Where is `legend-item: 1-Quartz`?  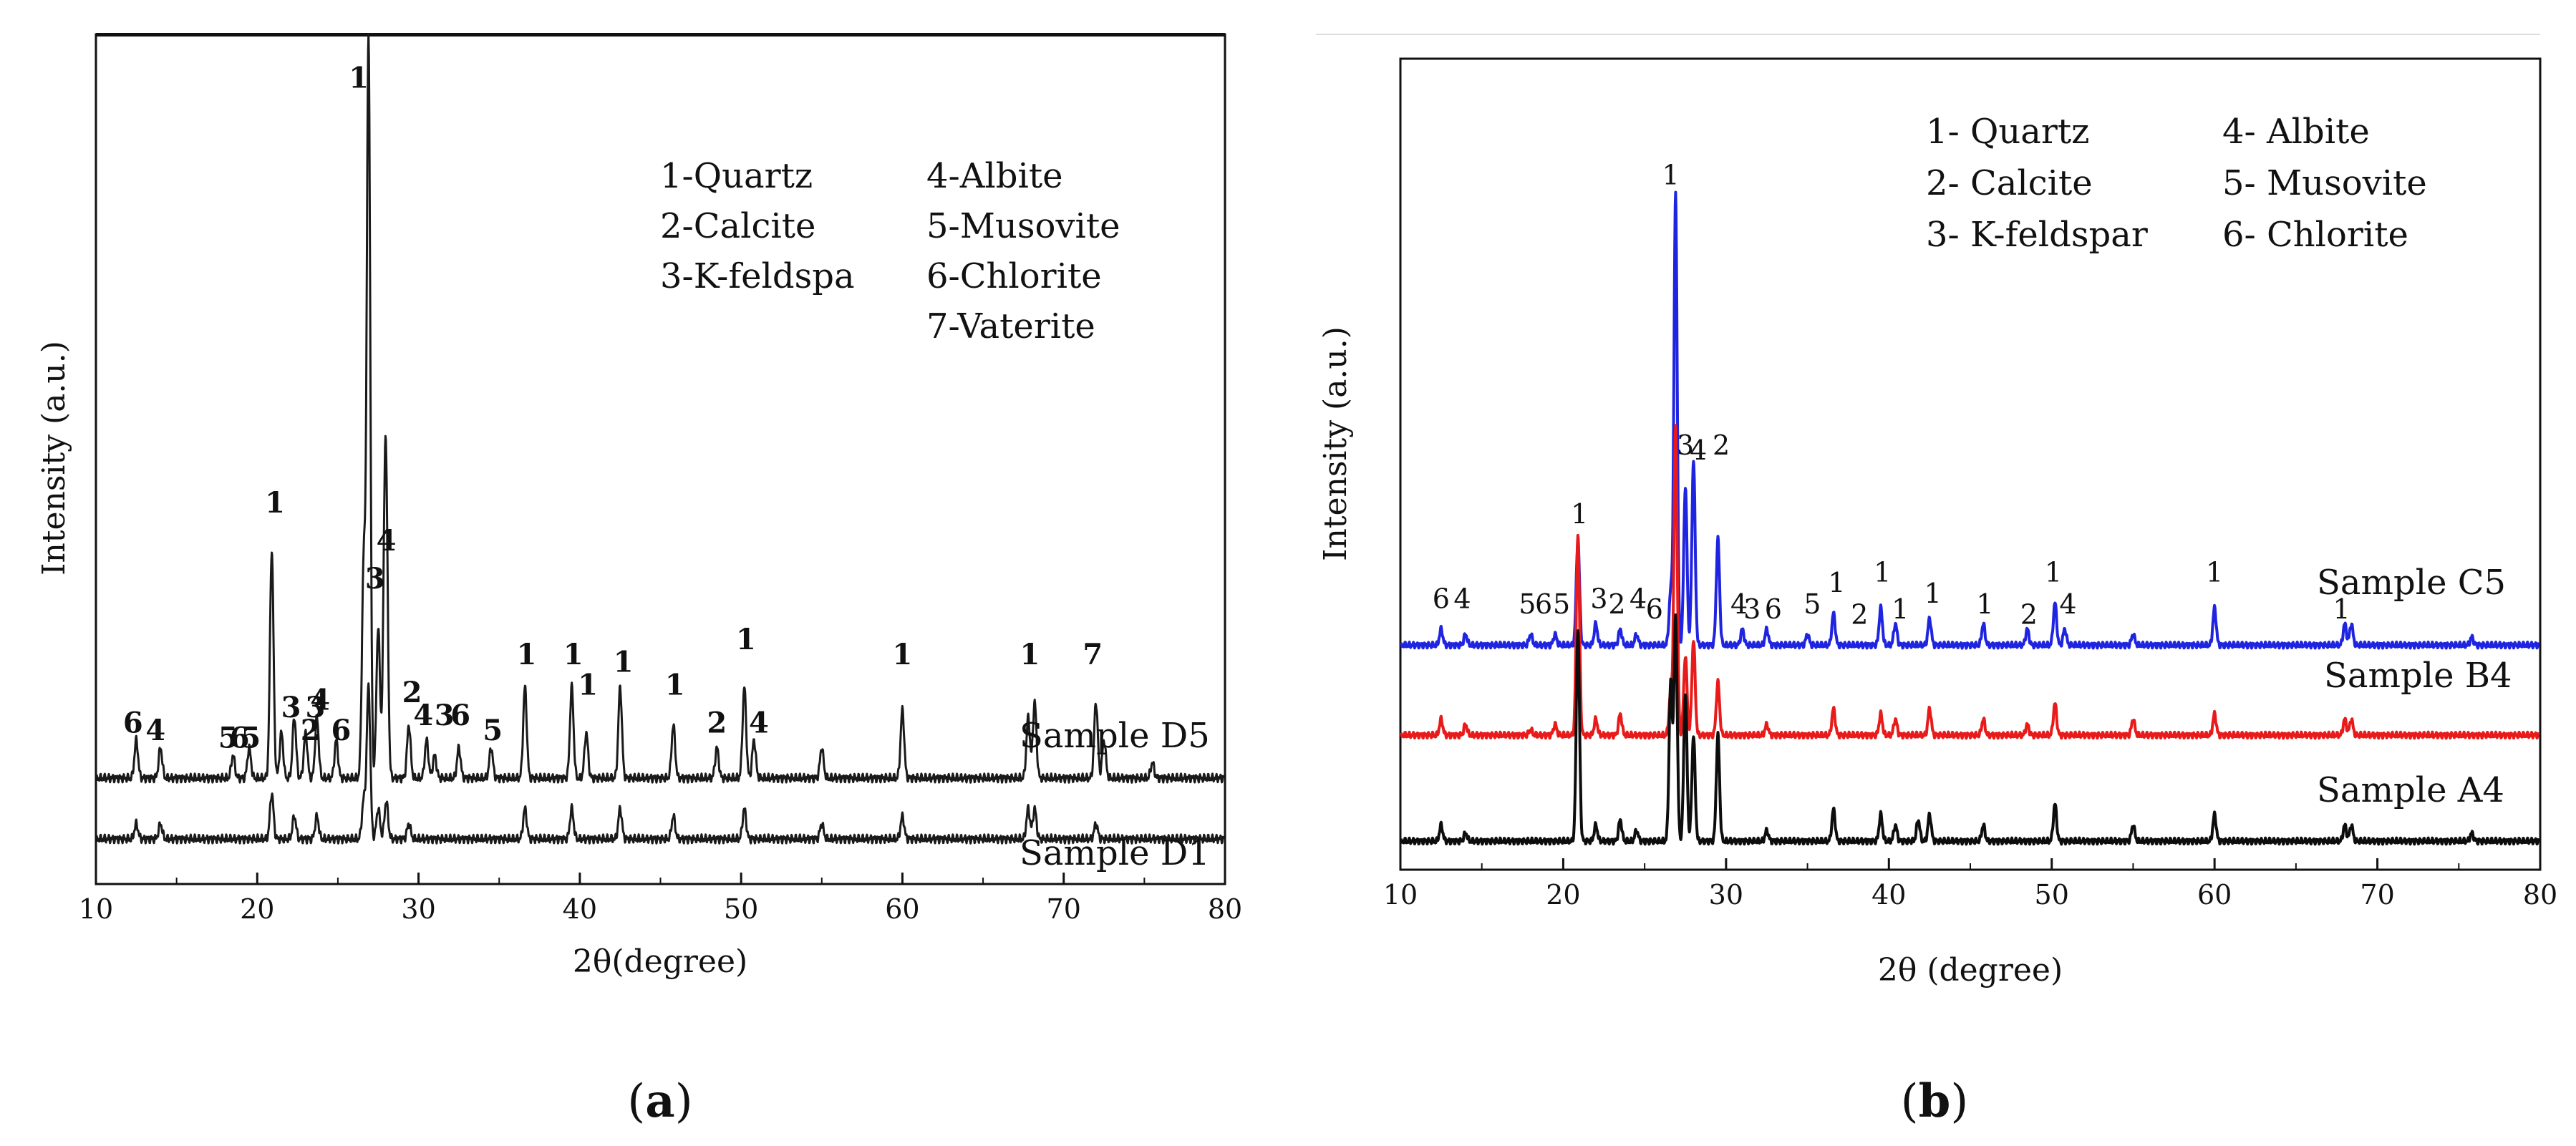 legend-item: 1-Quartz is located at coordinates (737, 176).